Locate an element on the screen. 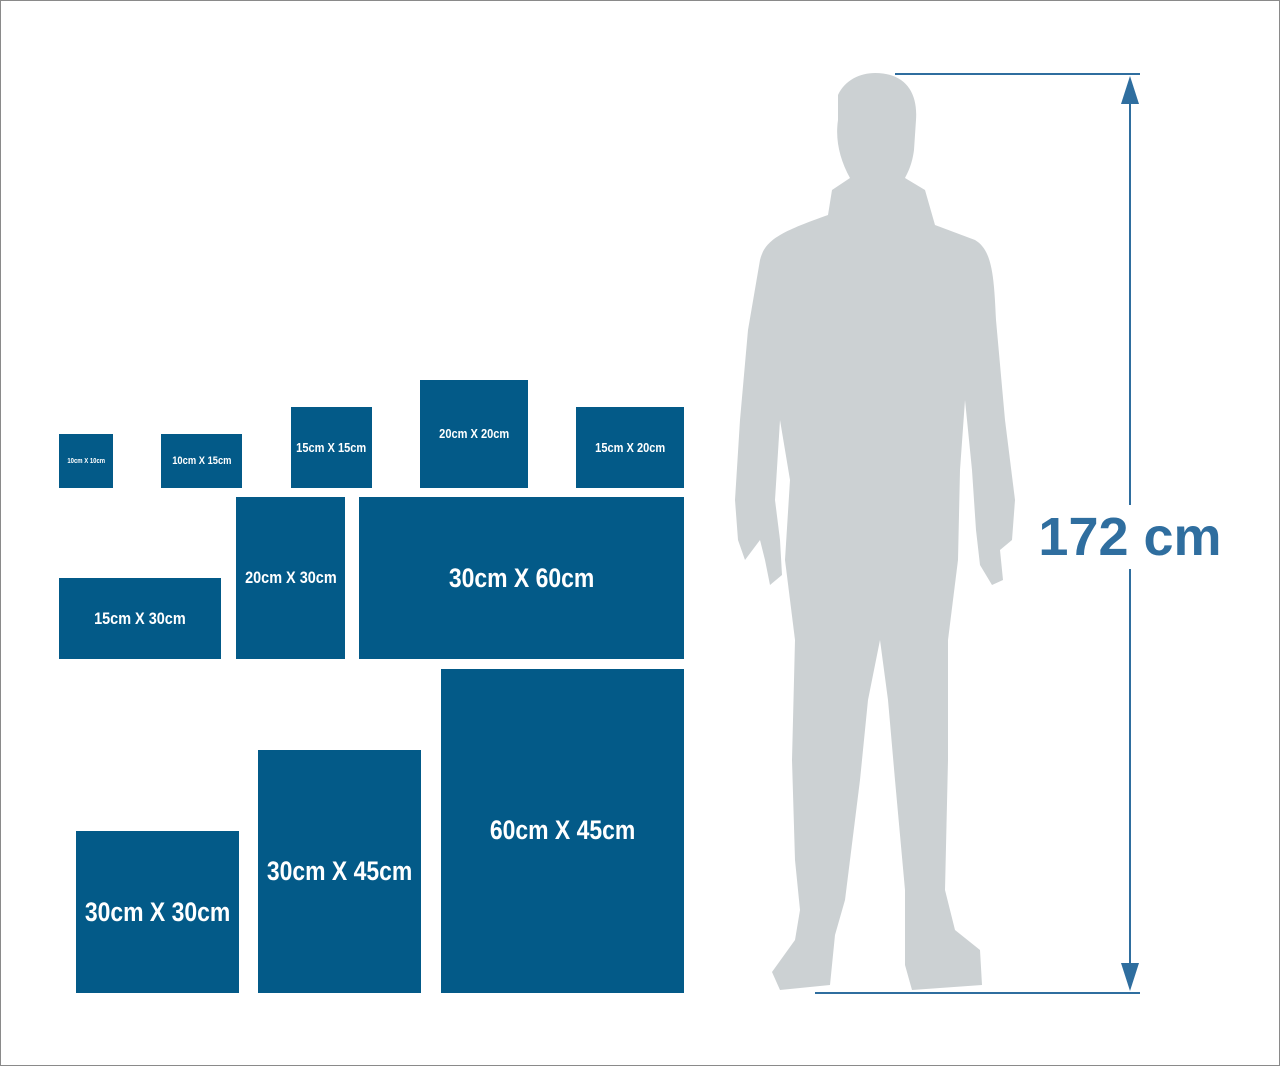 This screenshot has width=1280, height=1066. size-15x15: 15cm X 15cm is located at coordinates (331, 447).